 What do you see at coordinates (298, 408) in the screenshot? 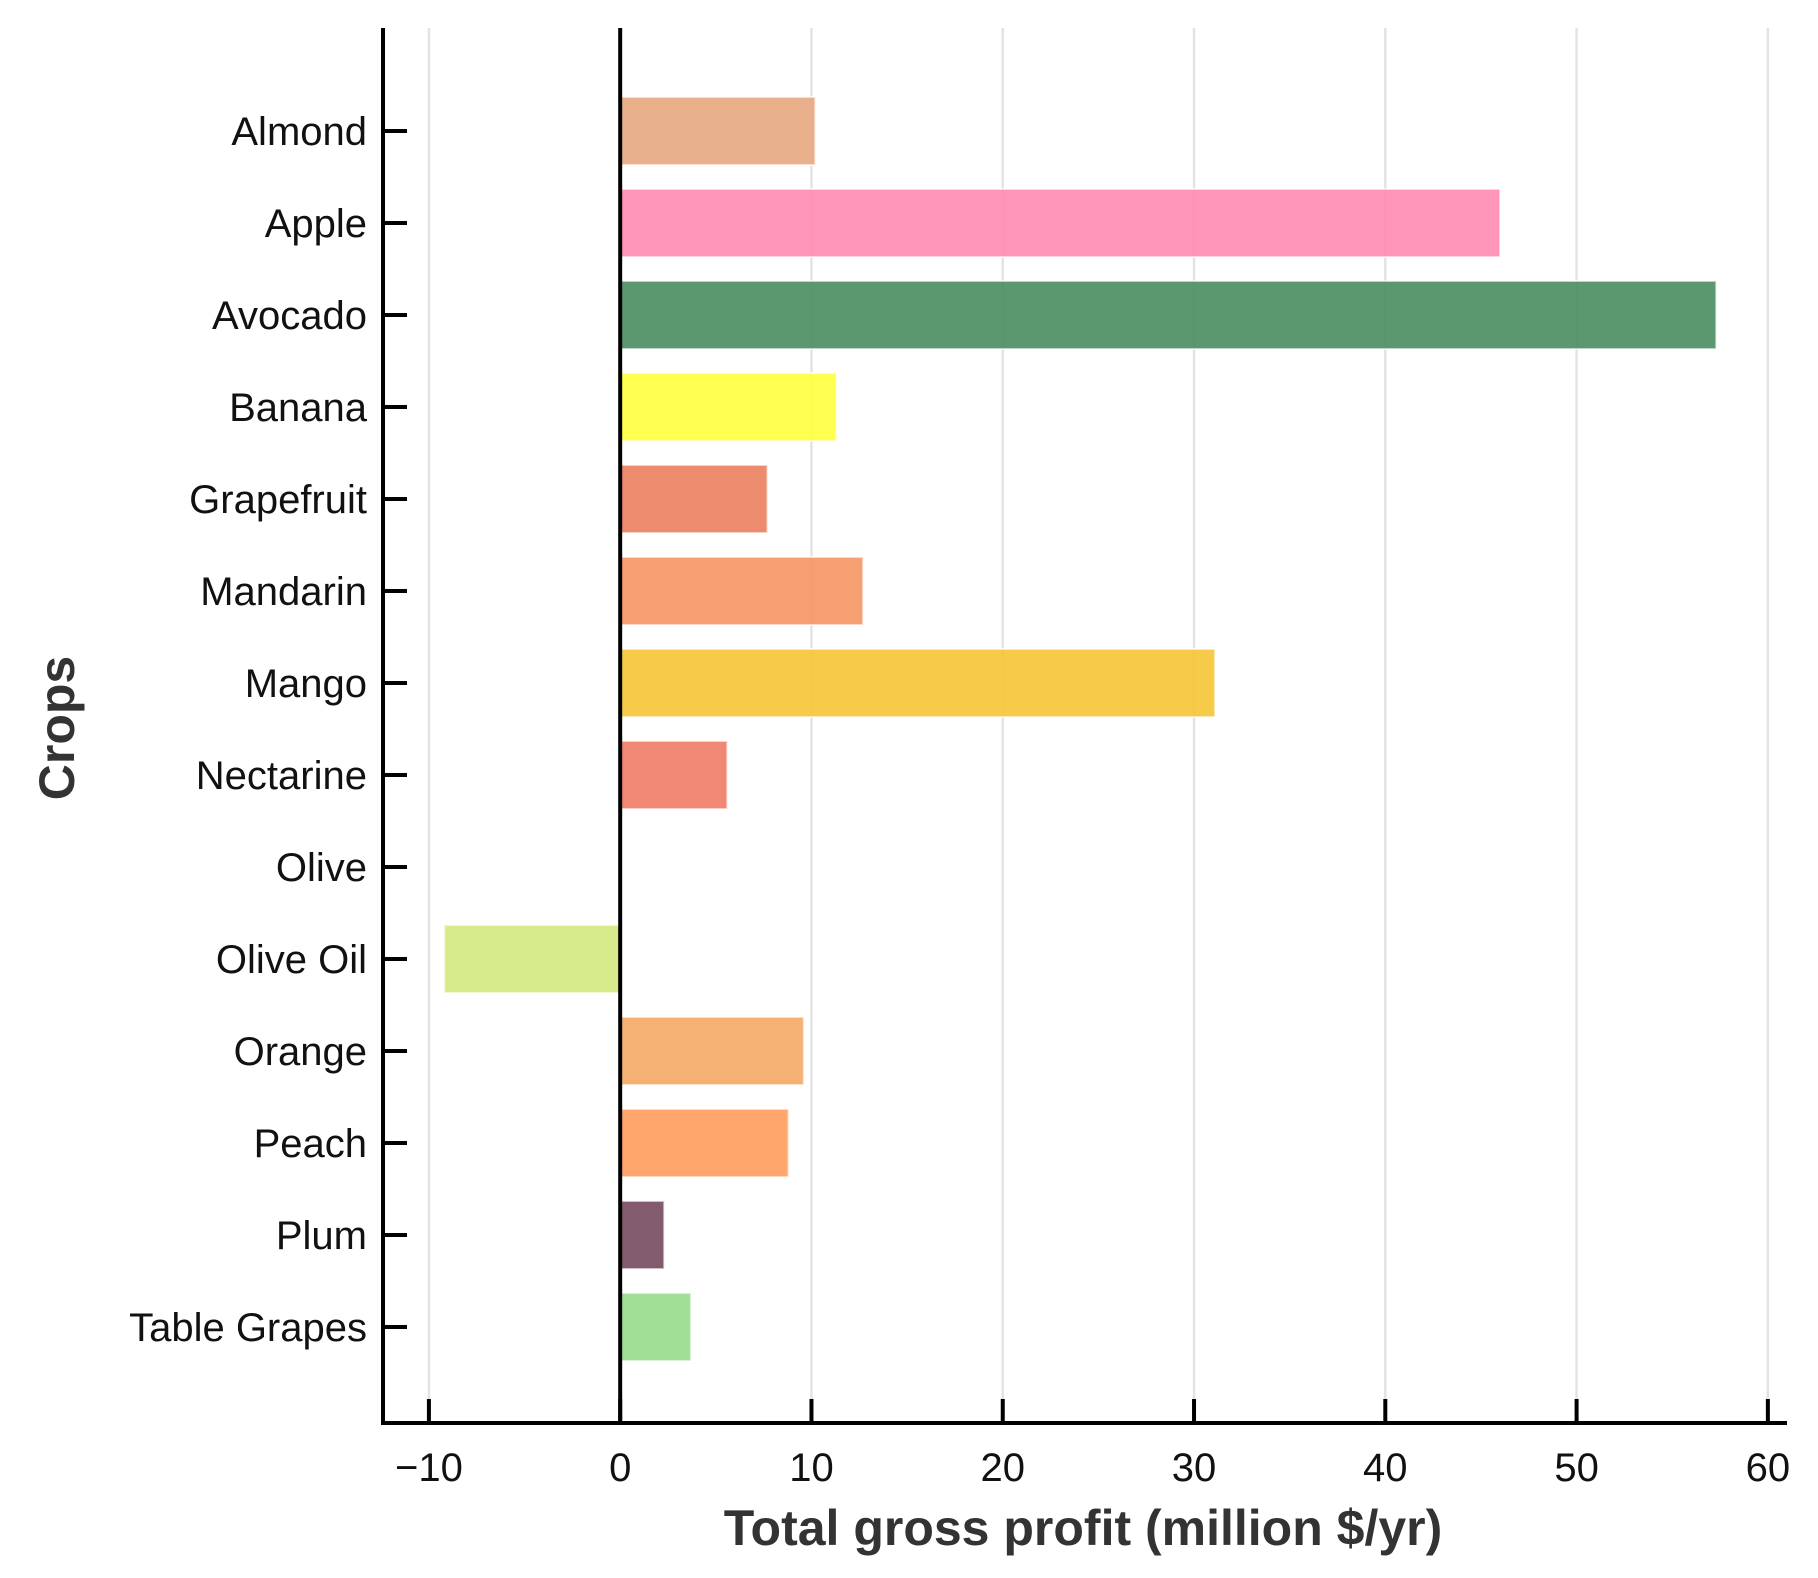
I see `y-tick-label: Banana` at bounding box center [298, 408].